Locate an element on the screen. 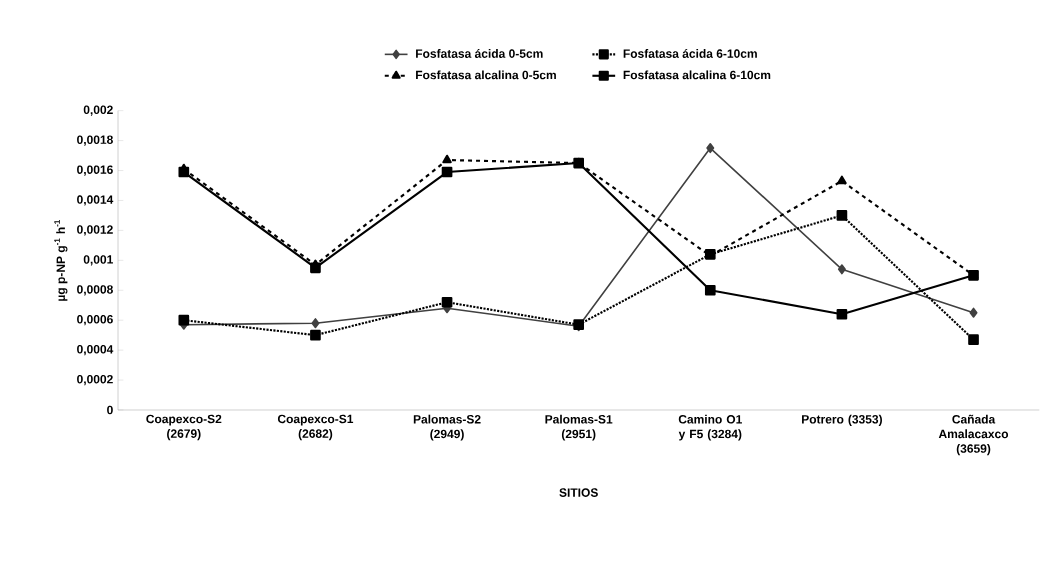  x-tick-label: Coapexco-S2 (2679) is located at coordinates (184, 427).